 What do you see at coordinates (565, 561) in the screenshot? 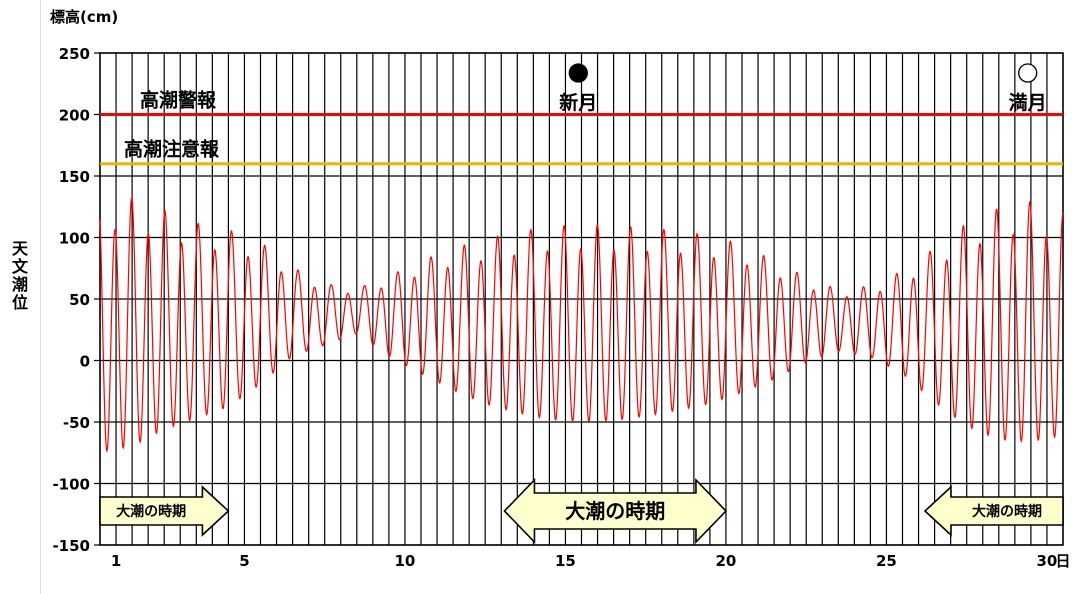
I see `x-tick-label: 15` at bounding box center [565, 561].